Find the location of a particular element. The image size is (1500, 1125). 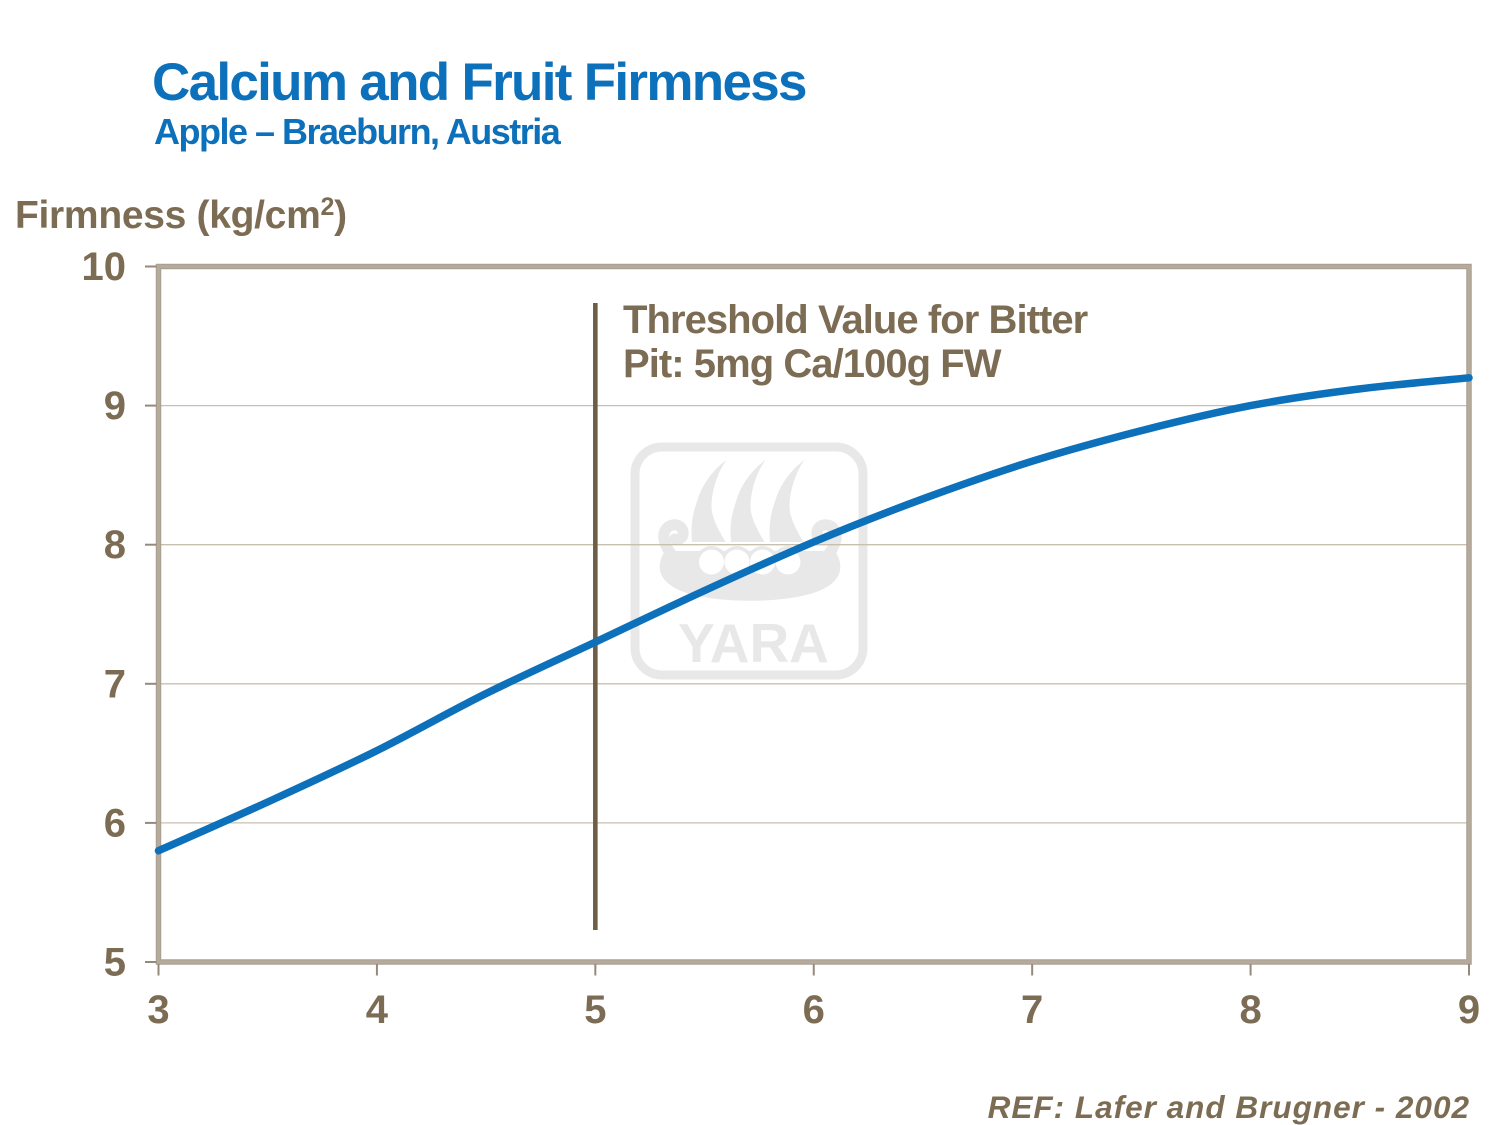

y-tick-label: 9 is located at coordinates (115, 406).